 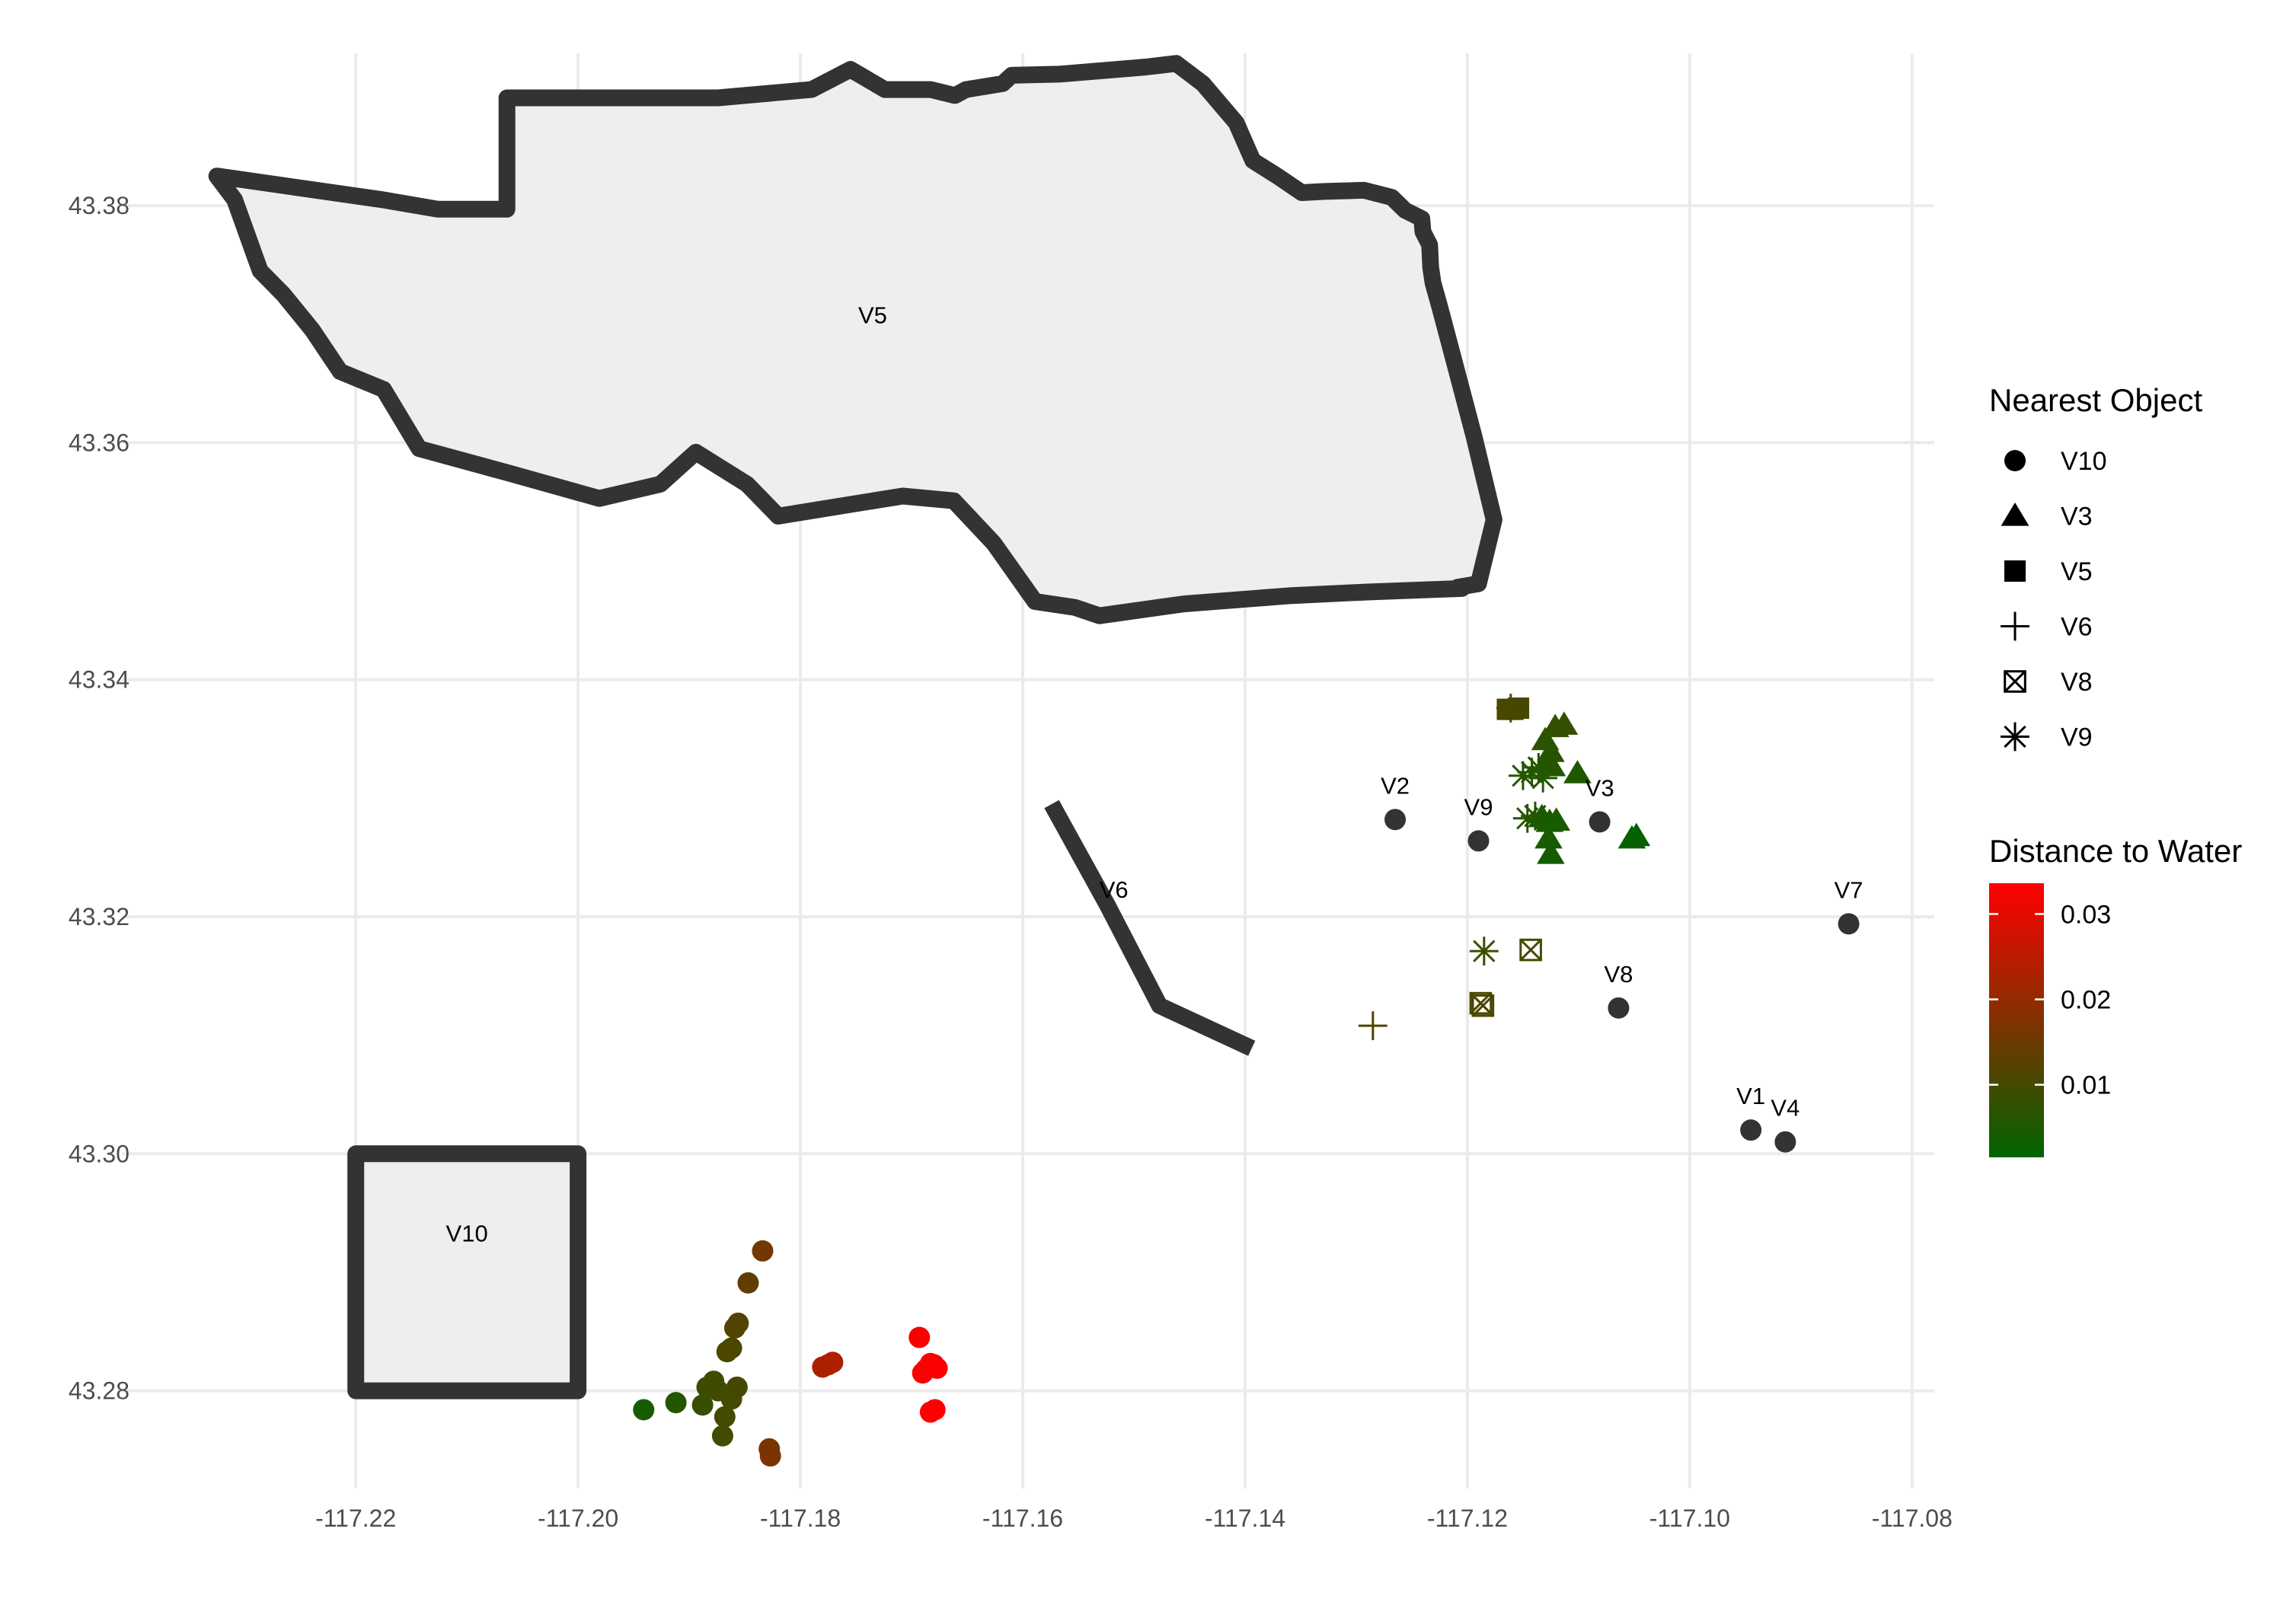 What do you see at coordinates (2015, 514) in the screenshot?
I see `legend-glyph-triangle` at bounding box center [2015, 514].